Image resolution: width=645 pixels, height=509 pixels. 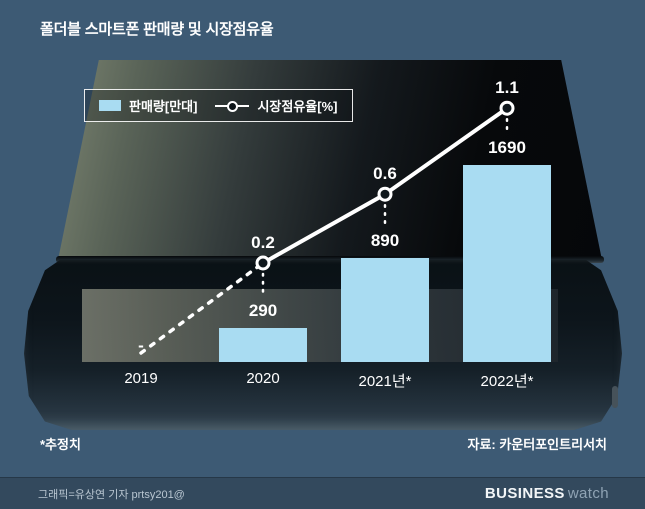 I want to click on legend-item-share: 시장점유율[%], so click(x=276, y=105).